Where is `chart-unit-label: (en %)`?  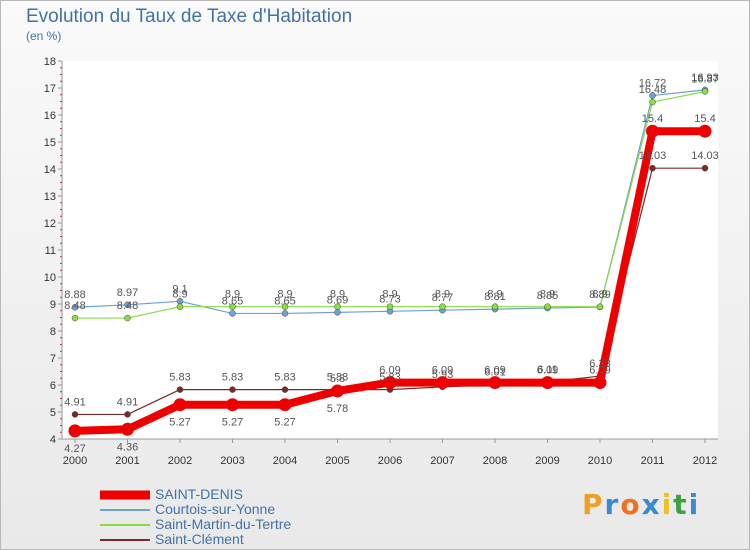 chart-unit-label: (en %) is located at coordinates (44, 36).